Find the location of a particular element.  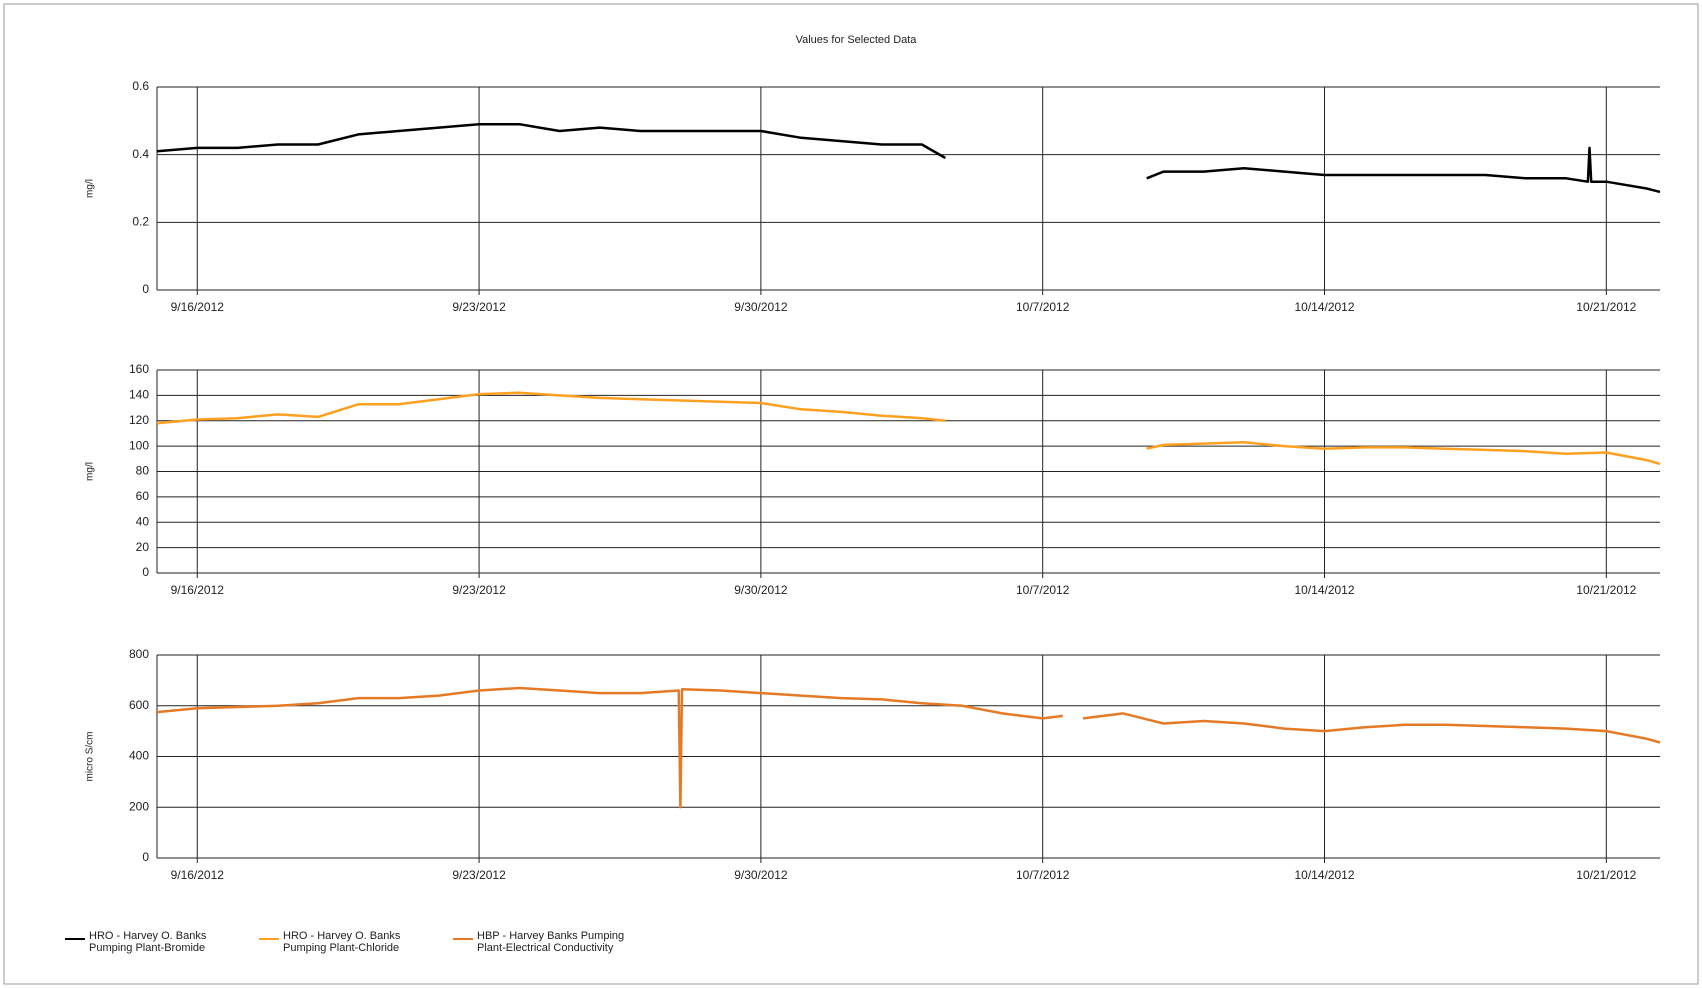

y-tick-label: 800 is located at coordinates (139, 654).